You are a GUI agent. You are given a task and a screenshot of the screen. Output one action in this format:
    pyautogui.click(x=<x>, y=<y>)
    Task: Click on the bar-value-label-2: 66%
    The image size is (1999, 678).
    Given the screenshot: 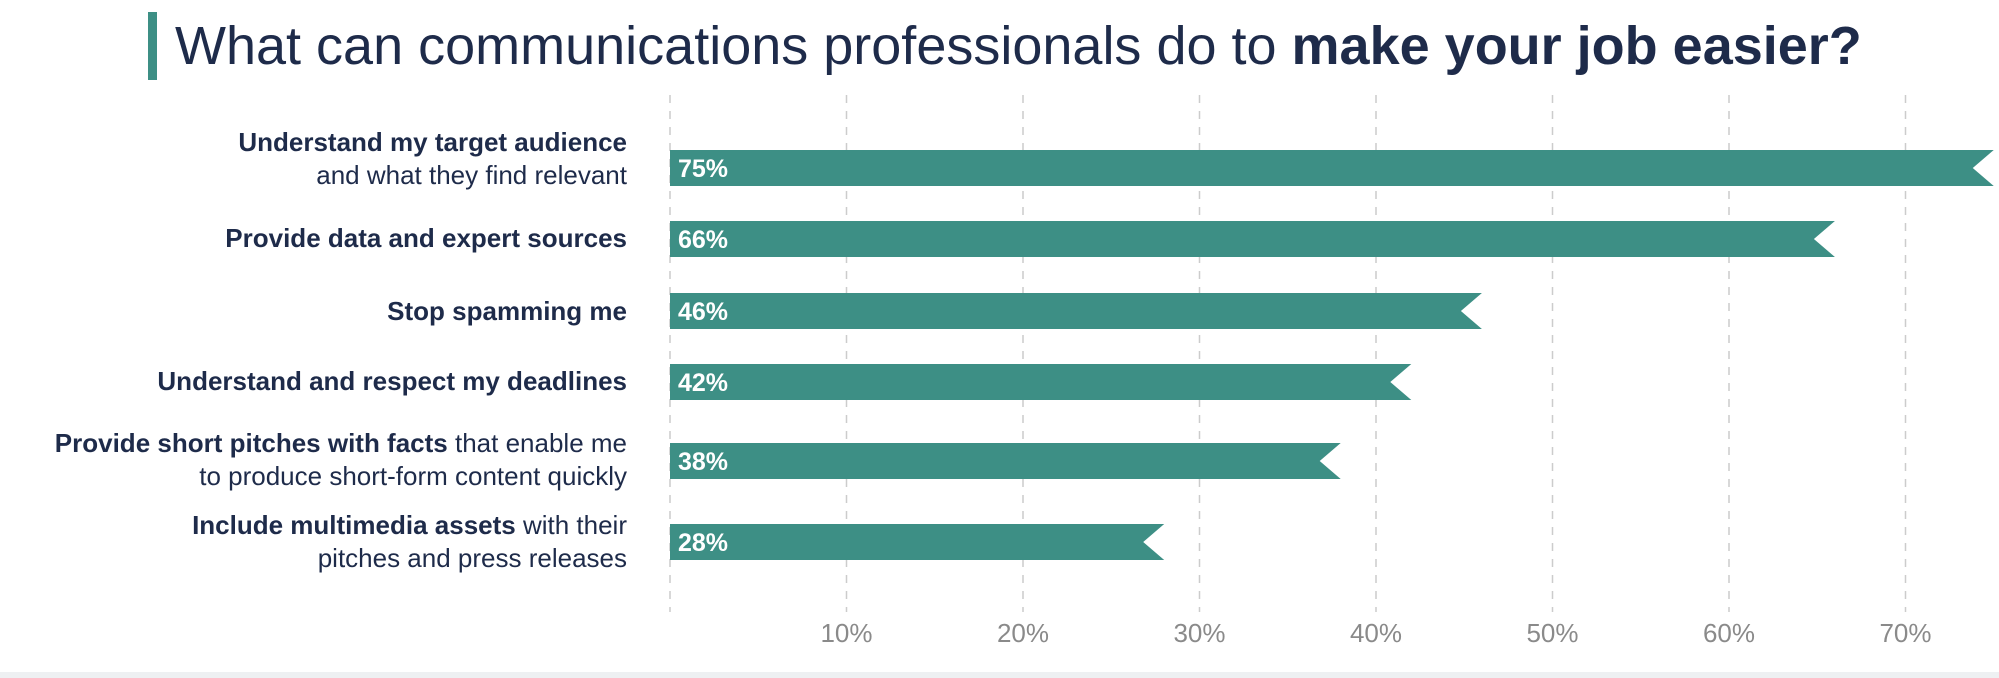 What is the action you would take?
    pyautogui.click(x=703, y=240)
    